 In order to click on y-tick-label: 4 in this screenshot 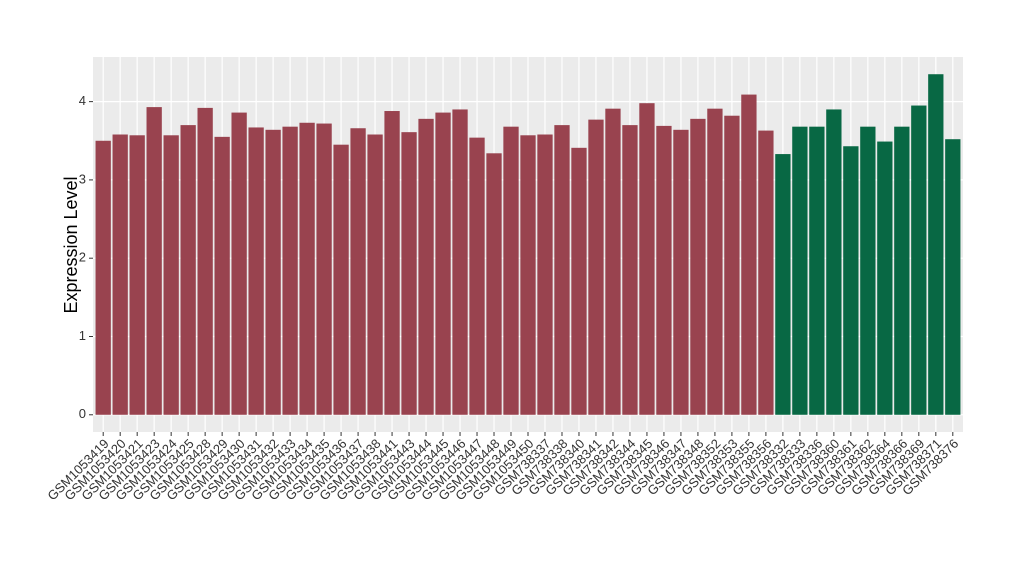, I will do `click(82, 100)`.